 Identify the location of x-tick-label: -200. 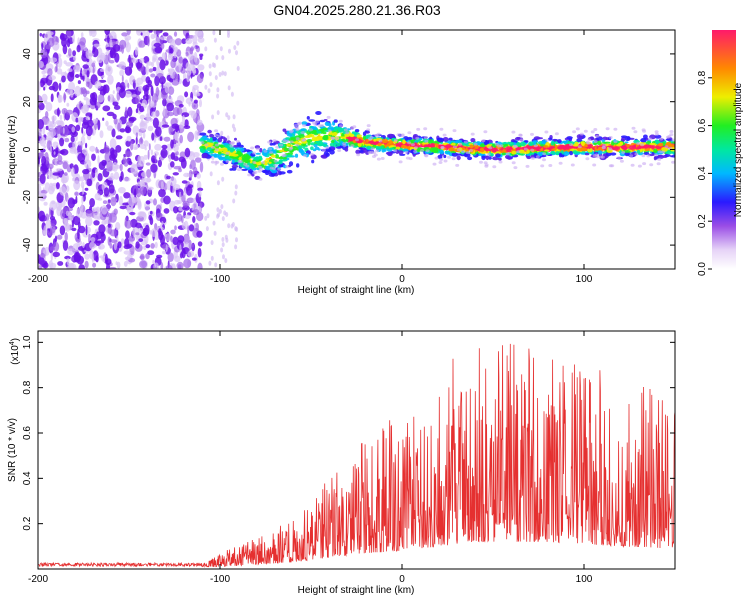
(38, 279).